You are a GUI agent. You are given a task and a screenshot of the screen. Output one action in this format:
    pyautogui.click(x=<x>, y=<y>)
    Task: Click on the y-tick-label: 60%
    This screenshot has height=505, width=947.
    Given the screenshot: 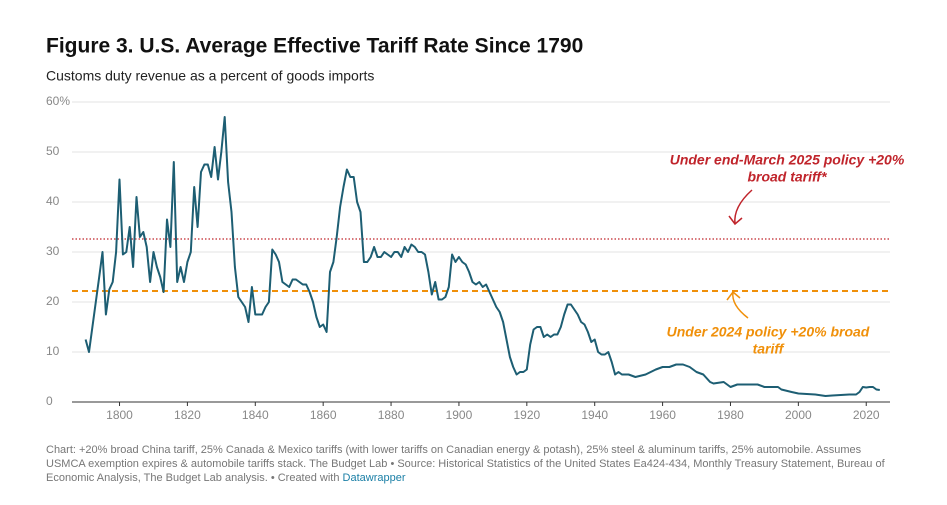 What is the action you would take?
    pyautogui.click(x=58, y=101)
    